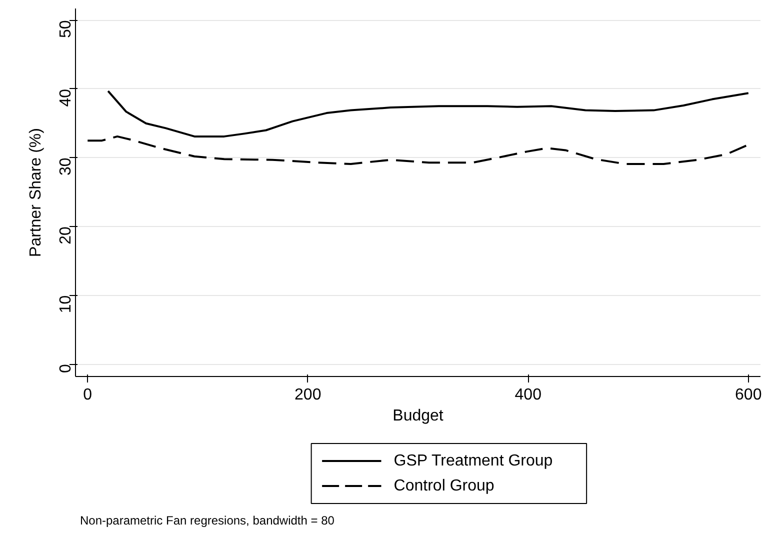 The width and height of the screenshot is (764, 536). What do you see at coordinates (66, 369) in the screenshot?
I see `y-tick-label: 0` at bounding box center [66, 369].